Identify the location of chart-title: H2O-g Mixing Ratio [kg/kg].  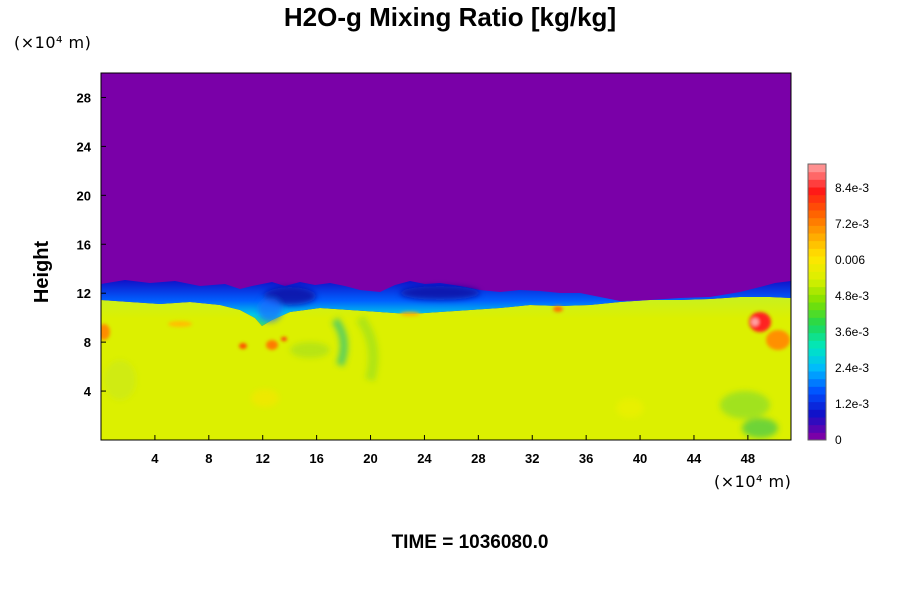
(450, 17).